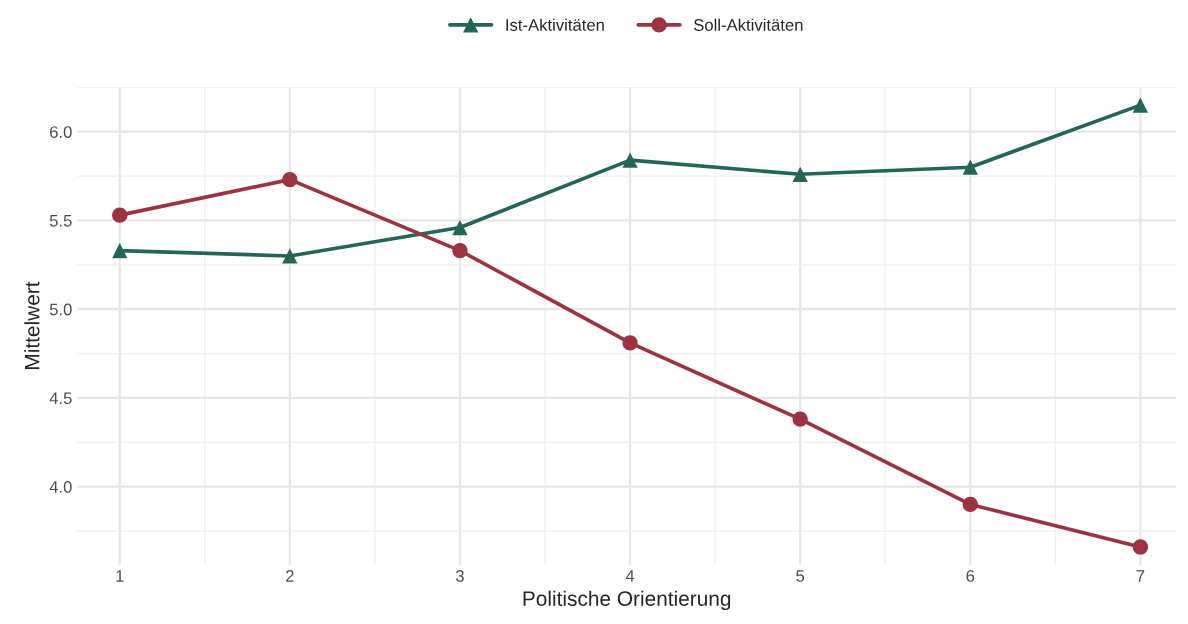 The height and width of the screenshot is (624, 1188). I want to click on x-tick-label: 5, so click(800, 576).